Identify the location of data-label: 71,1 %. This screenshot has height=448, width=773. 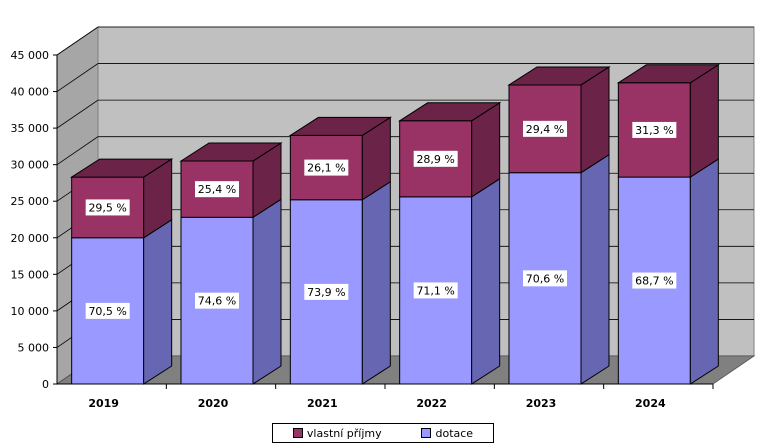
(435, 290).